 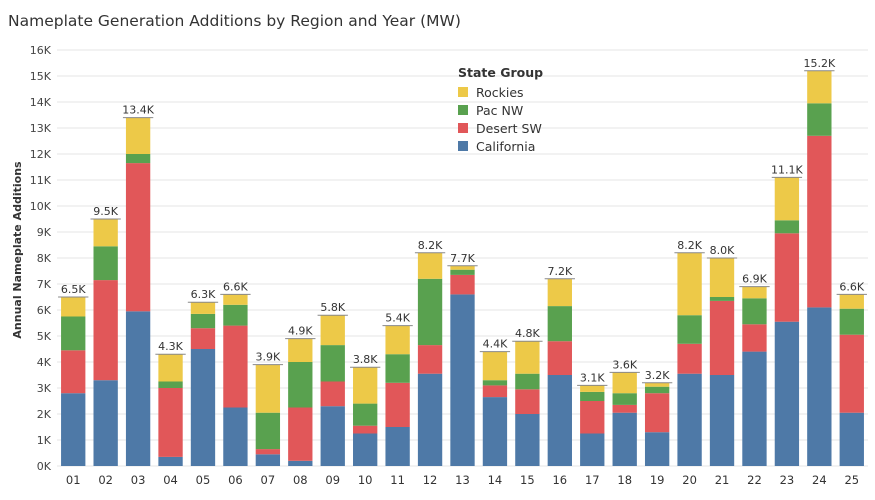 I want to click on legend-item-rockies: Rockies, so click(x=500, y=92).